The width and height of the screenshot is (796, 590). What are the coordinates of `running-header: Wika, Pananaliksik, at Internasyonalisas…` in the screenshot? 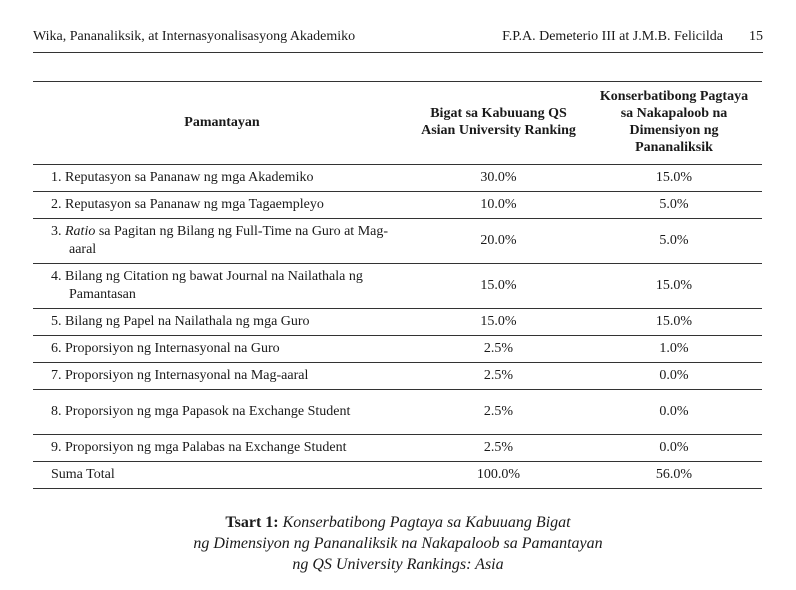 It's located at (398, 38).